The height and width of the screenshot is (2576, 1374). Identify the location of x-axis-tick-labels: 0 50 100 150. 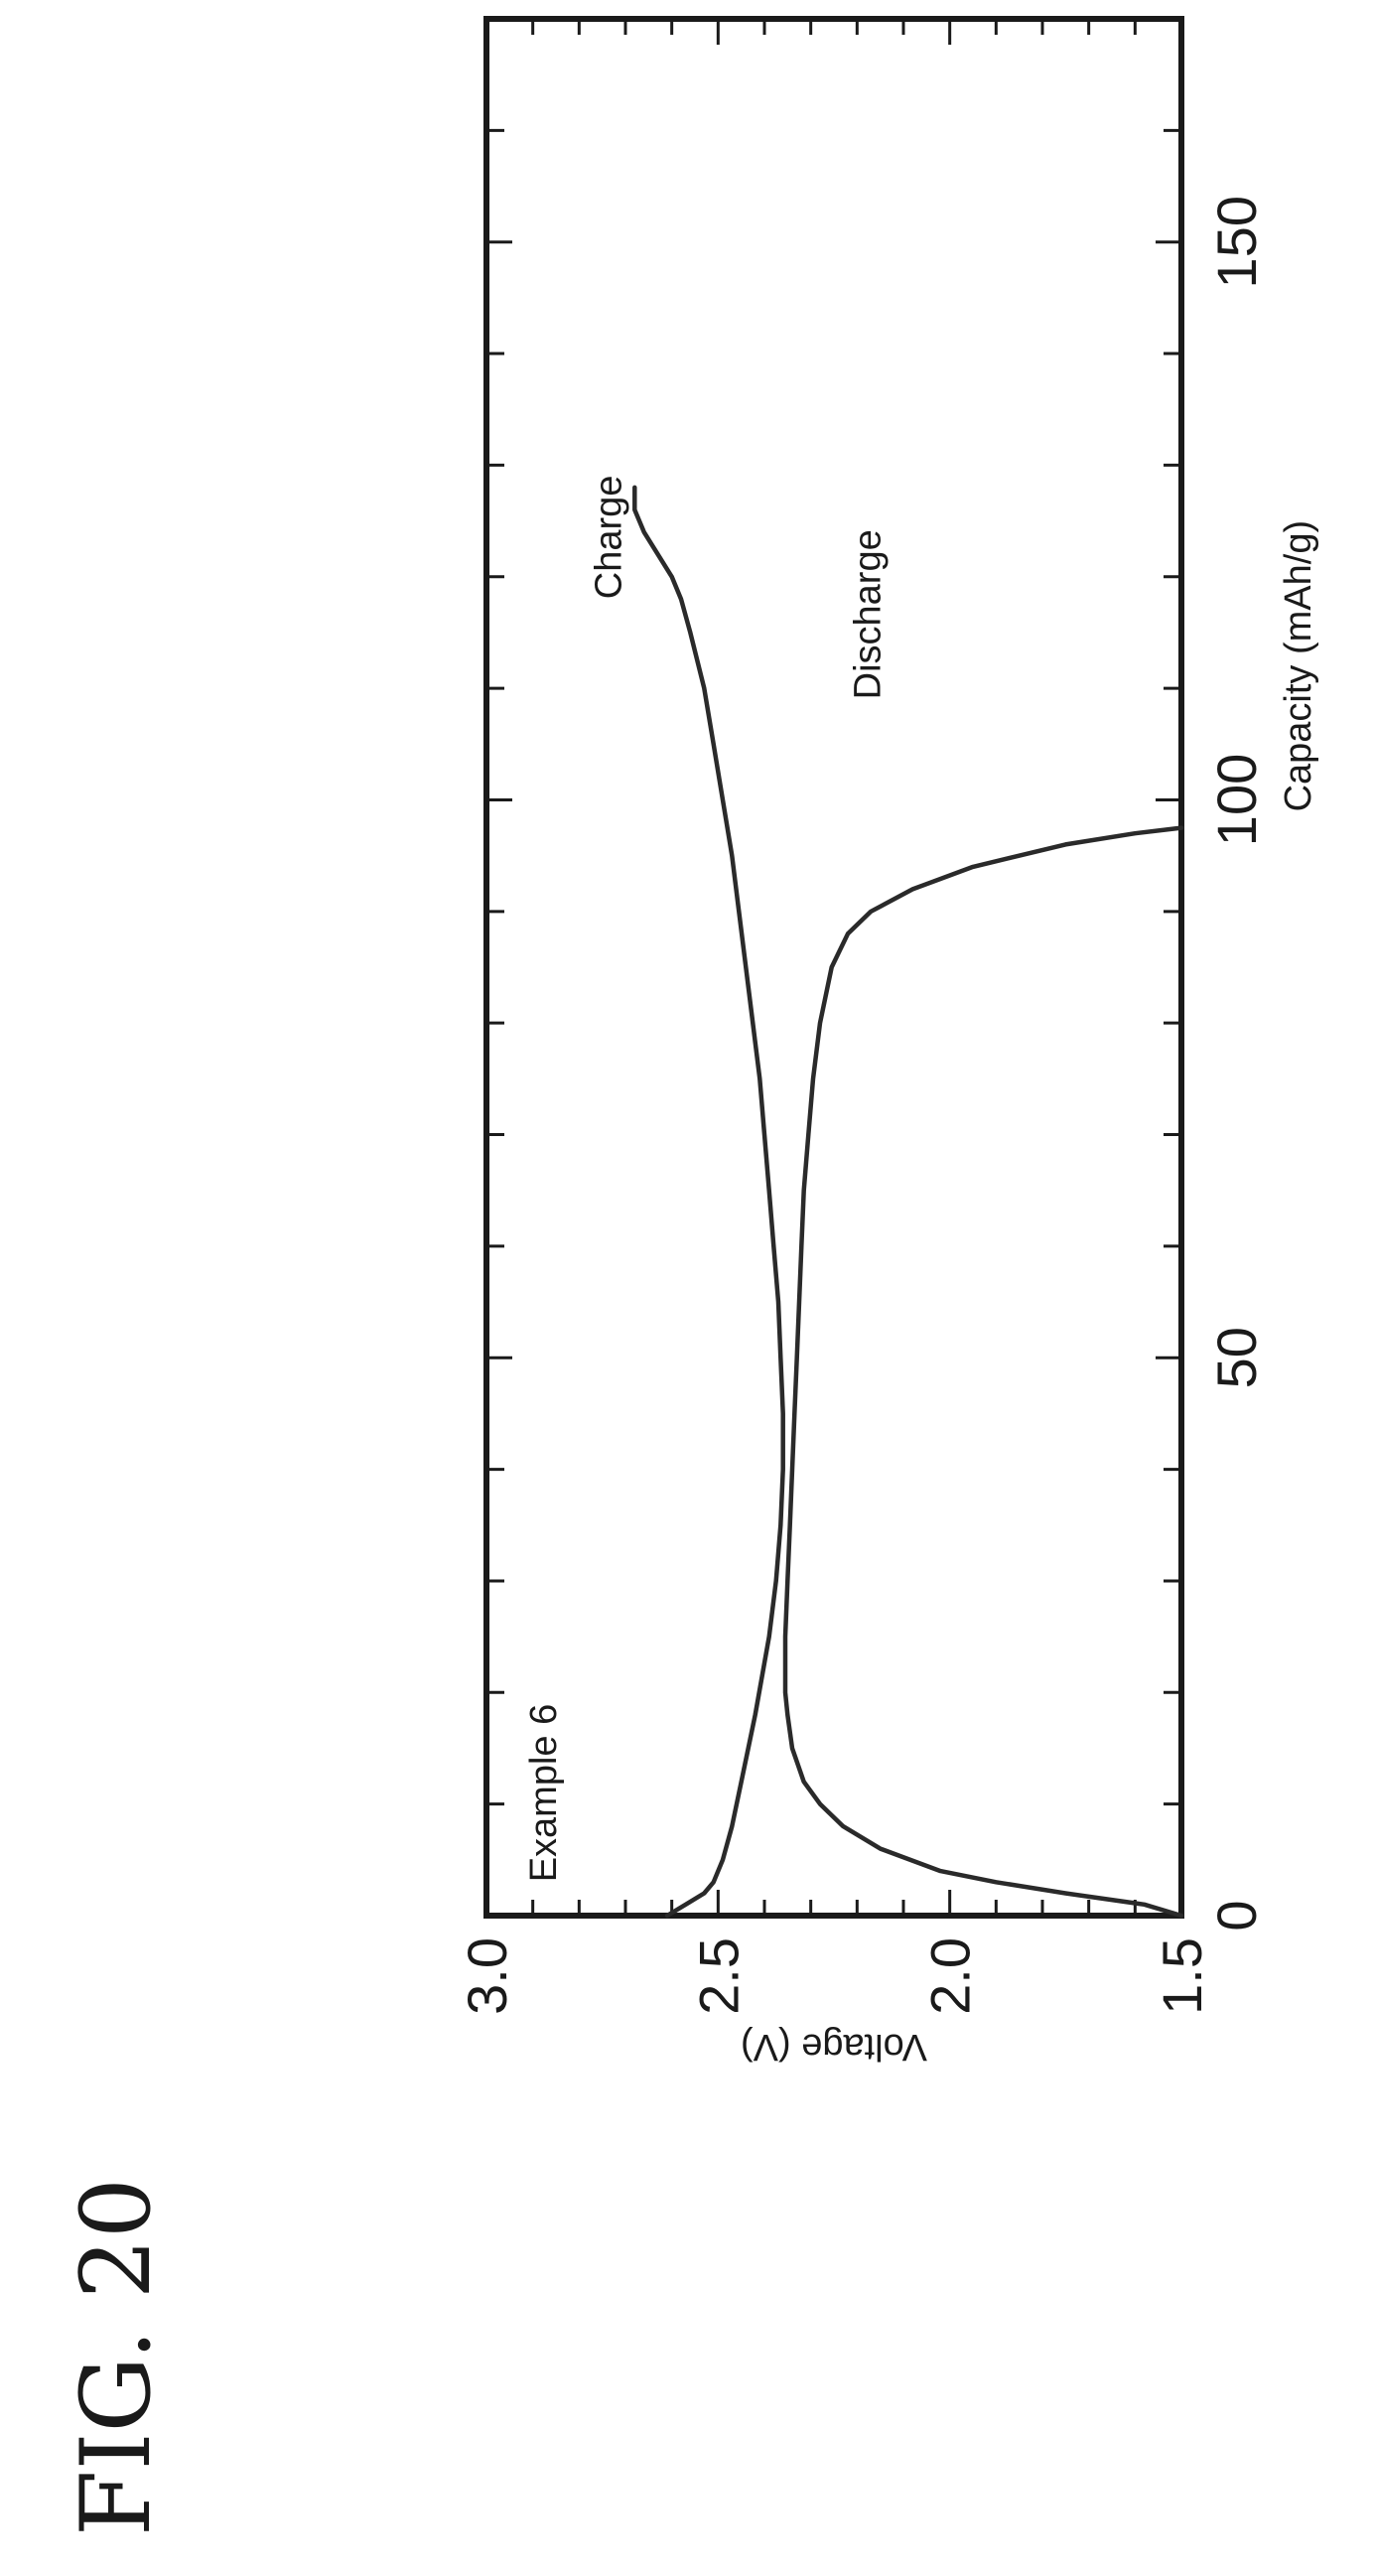
(1236, 1064).